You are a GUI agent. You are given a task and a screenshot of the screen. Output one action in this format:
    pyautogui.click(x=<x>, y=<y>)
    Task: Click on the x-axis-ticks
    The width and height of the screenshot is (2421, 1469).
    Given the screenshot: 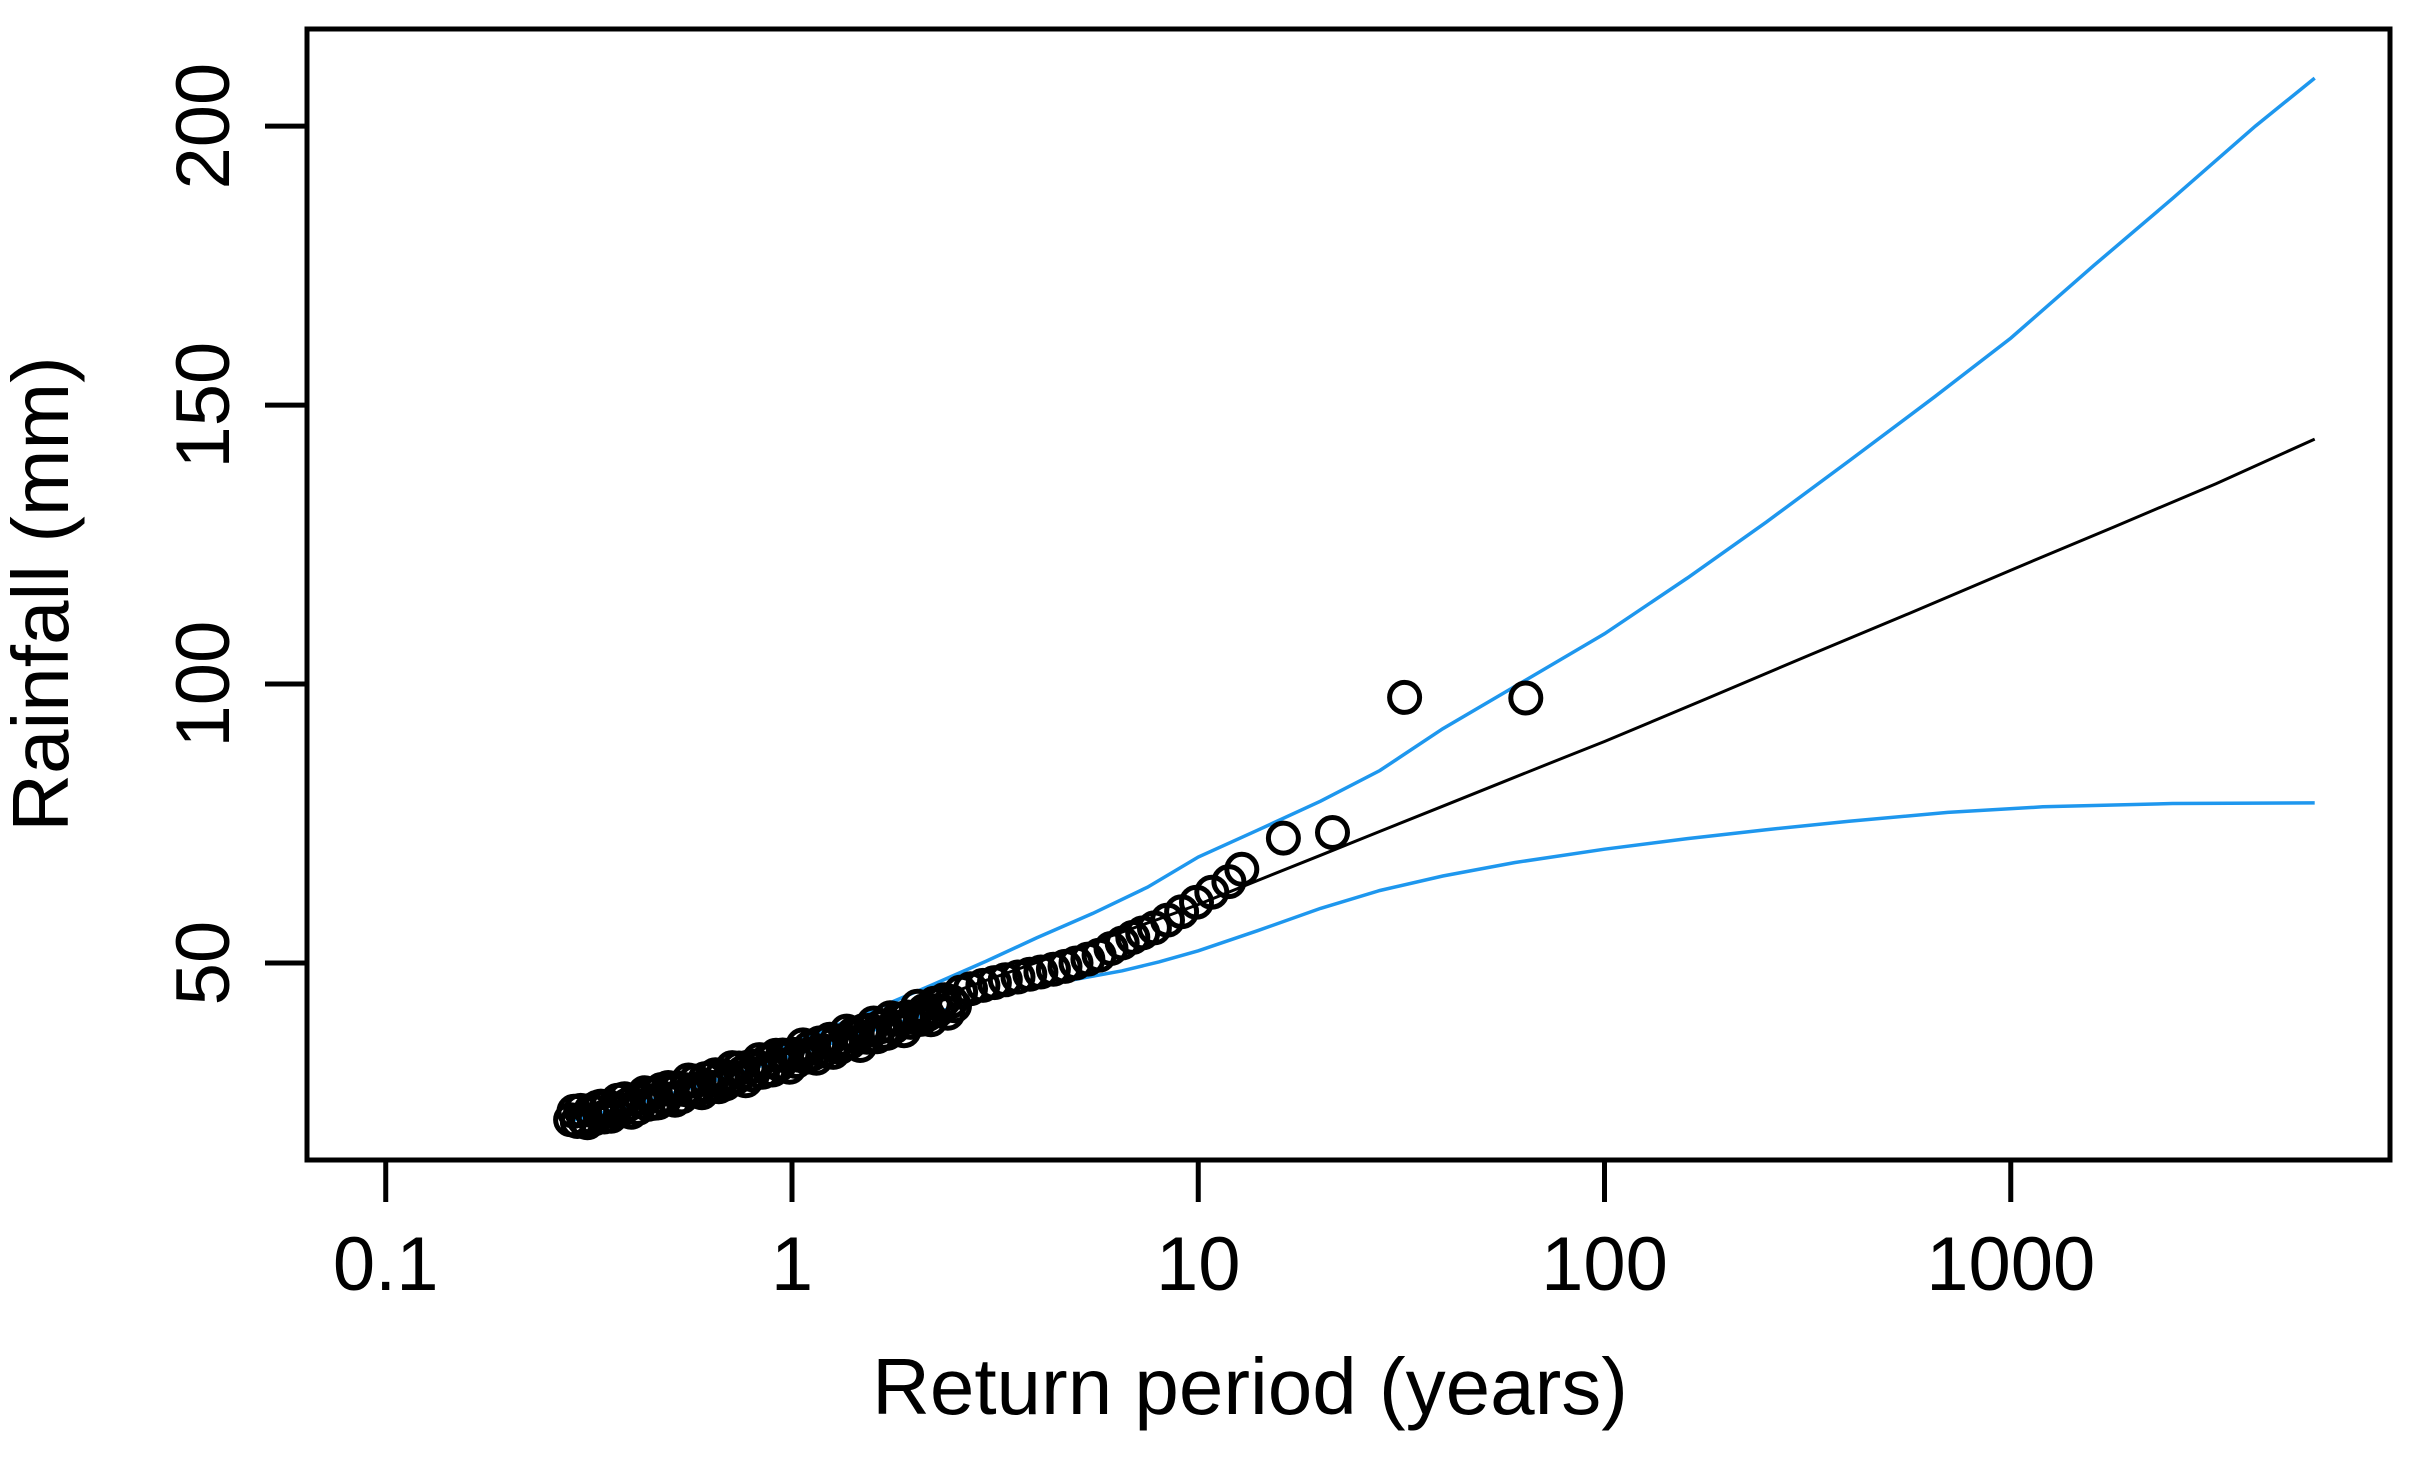 What is the action you would take?
    pyautogui.click(x=1198, y=1181)
    